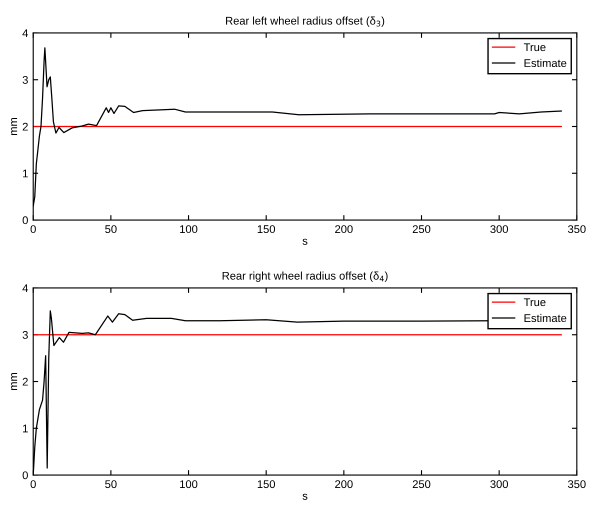 This screenshot has width=604, height=507. I want to click on chart-title: Rear right wheel radius offset (δ$_{4}$), so click(305, 277).